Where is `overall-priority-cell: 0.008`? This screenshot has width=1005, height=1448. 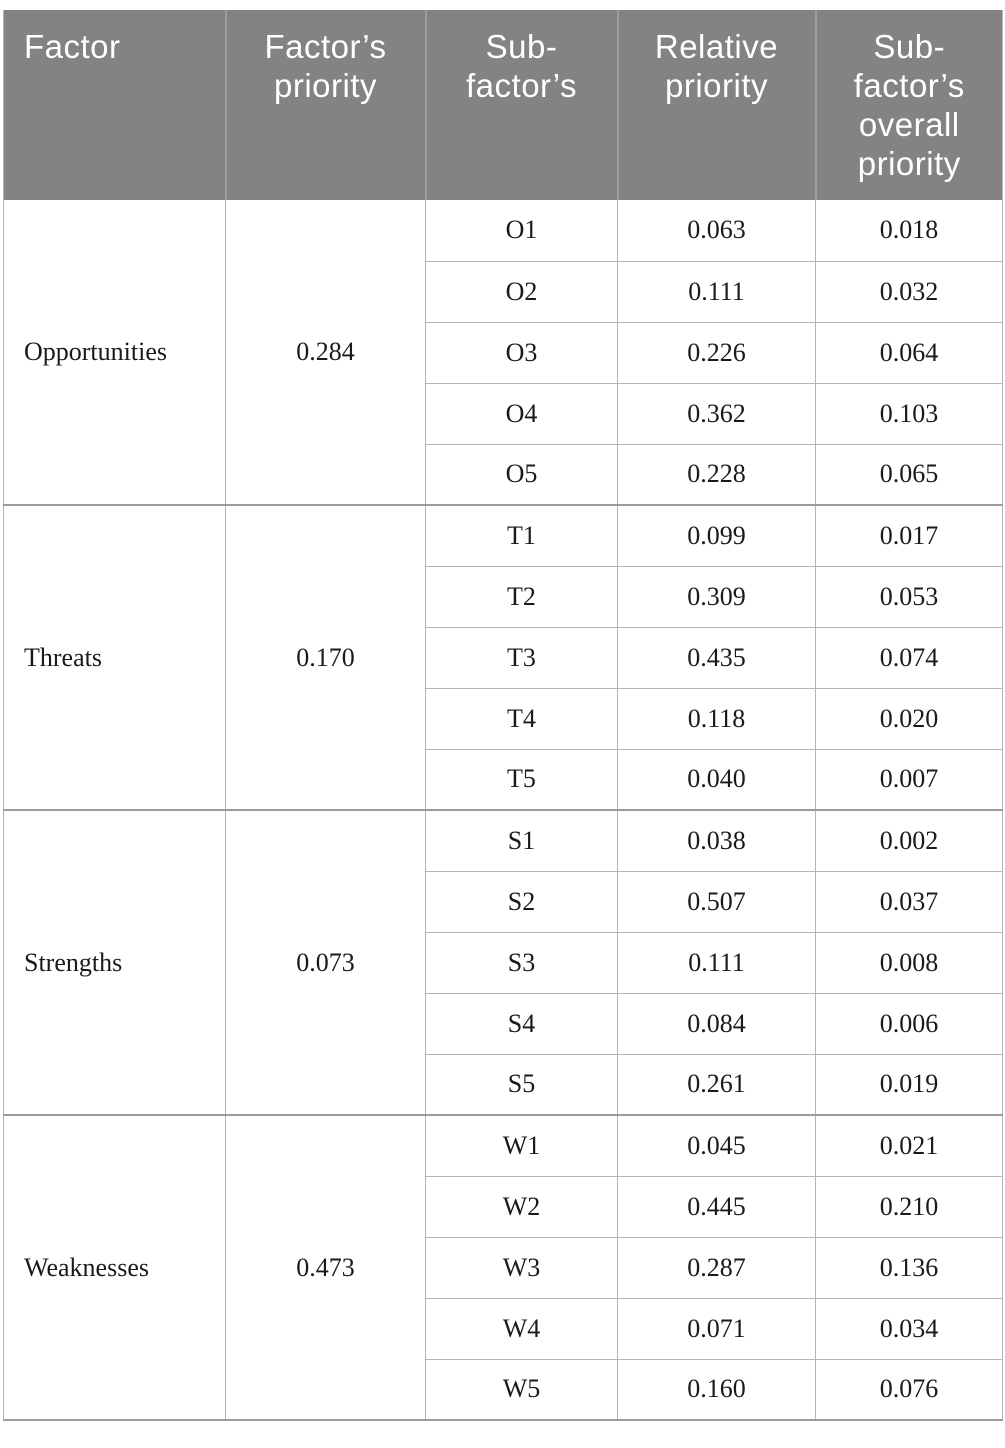
overall-priority-cell: 0.008 is located at coordinates (909, 962).